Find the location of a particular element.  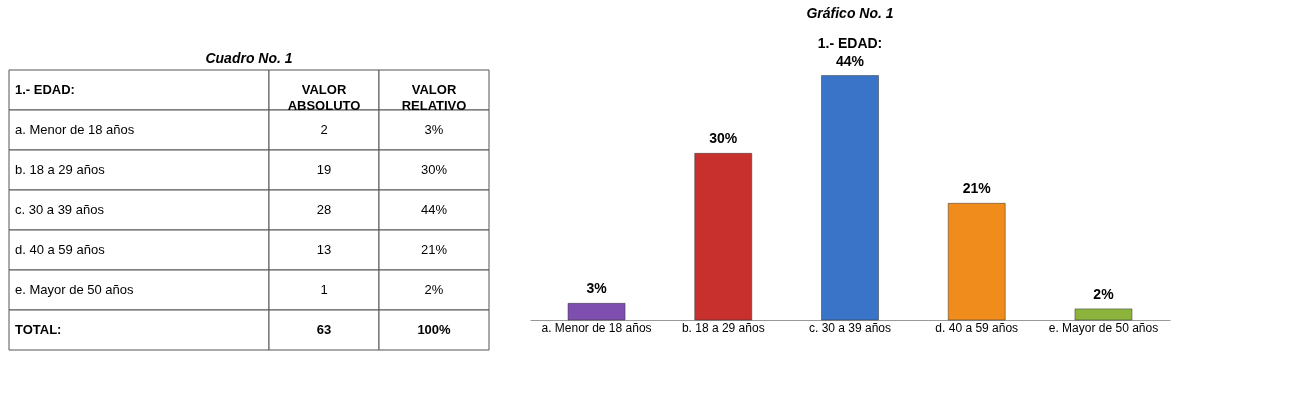

data-label: 2% is located at coordinates (1104, 293).